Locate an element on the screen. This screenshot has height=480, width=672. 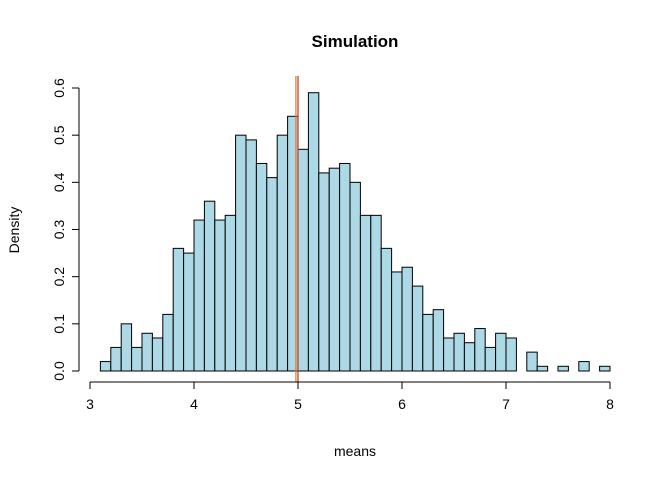
y-tick-label: 0.0 is located at coordinates (59, 371).